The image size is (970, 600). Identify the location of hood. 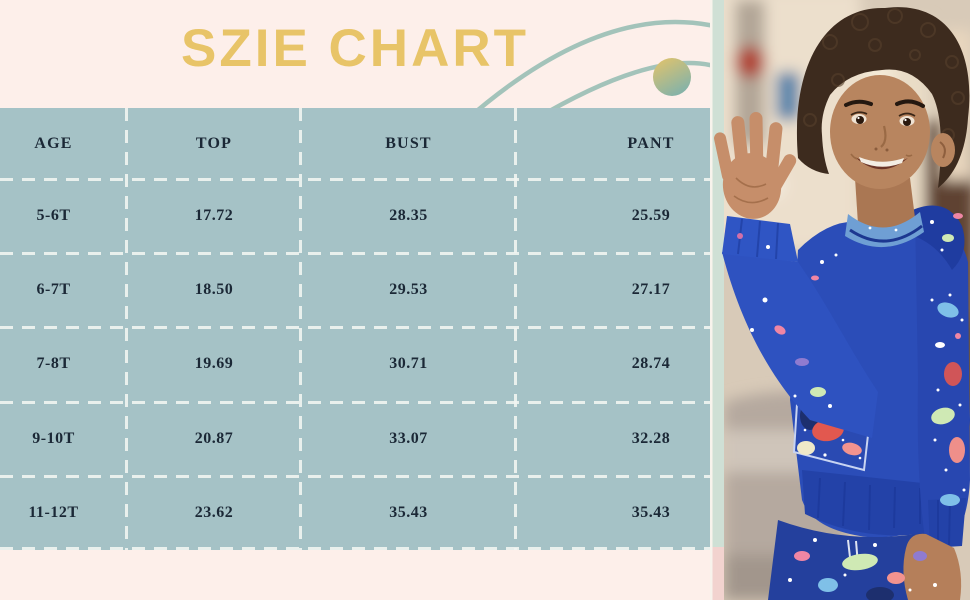
(936, 237).